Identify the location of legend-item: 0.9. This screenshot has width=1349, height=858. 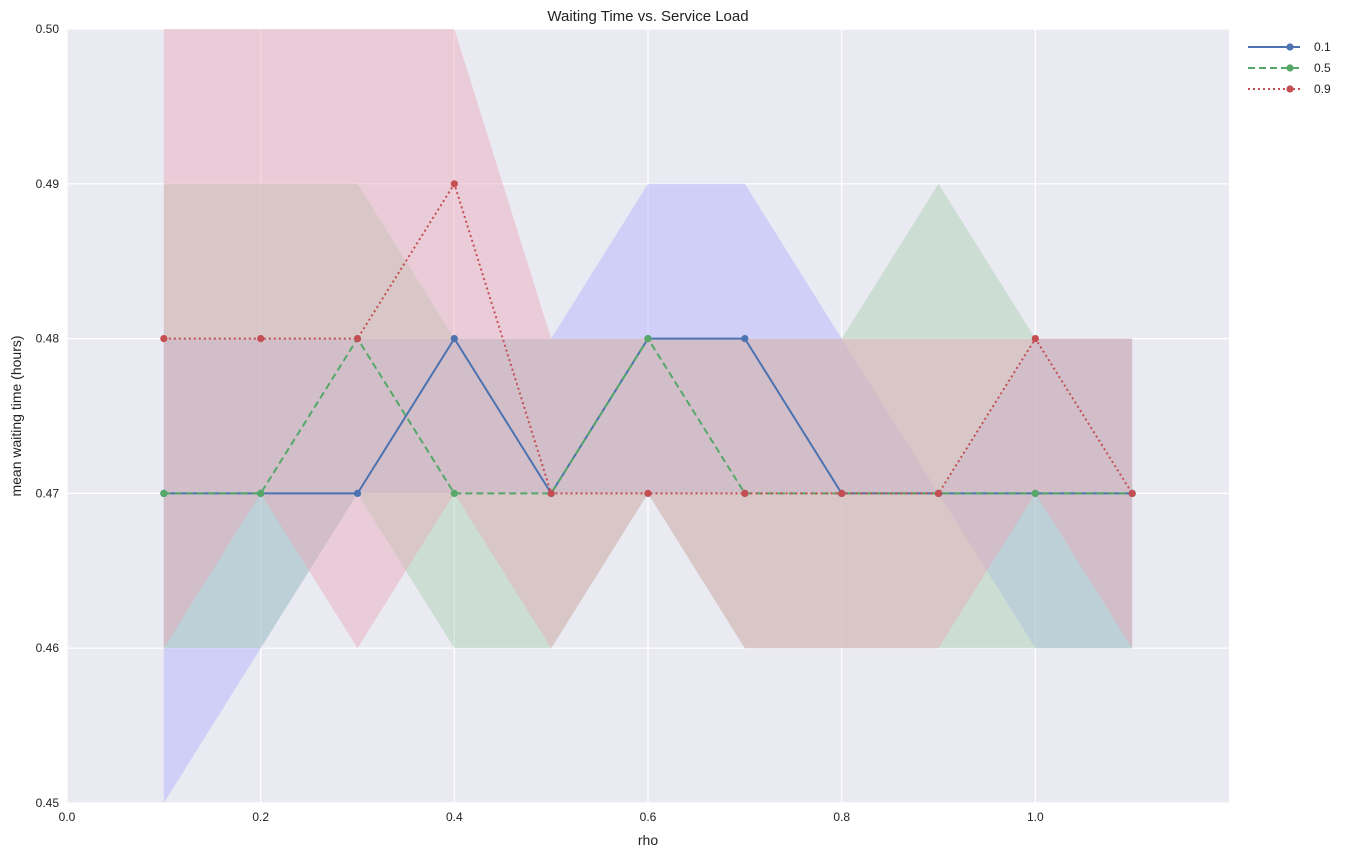
(1289, 89).